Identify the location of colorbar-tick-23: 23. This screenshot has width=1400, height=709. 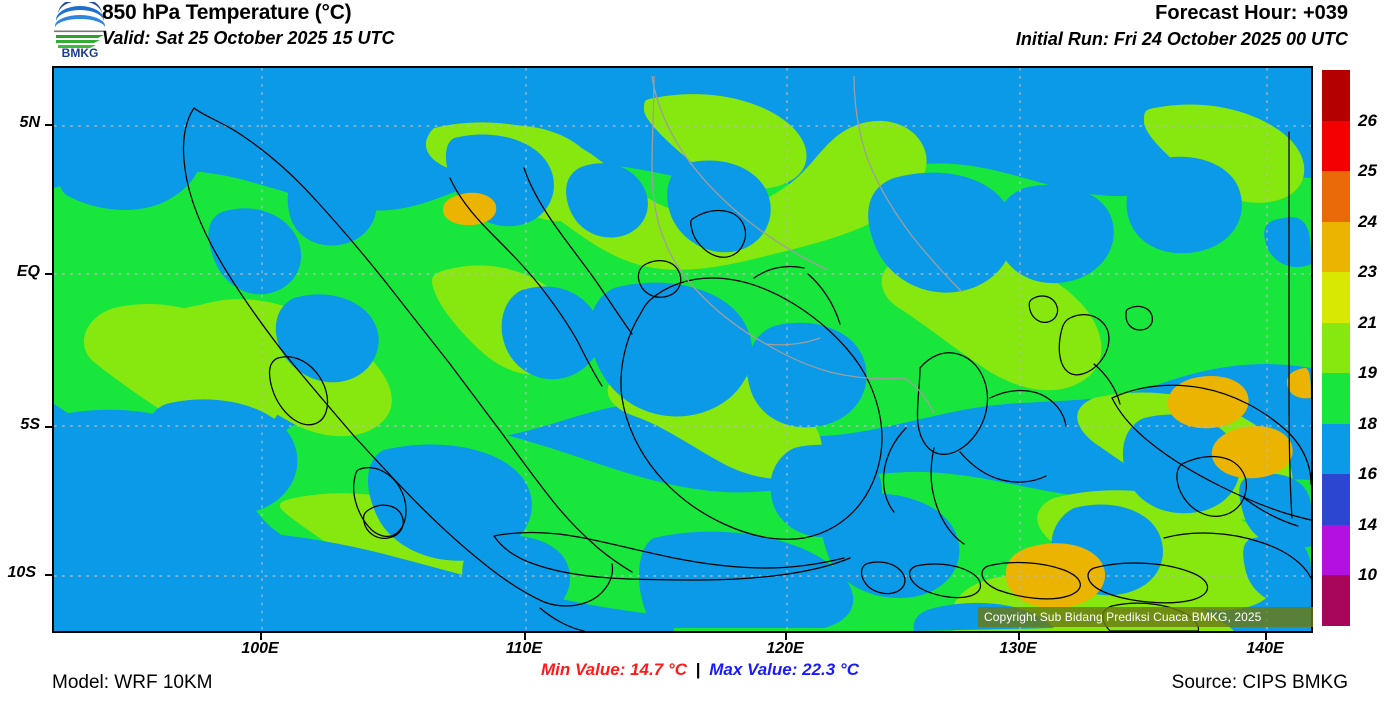
(1367, 272).